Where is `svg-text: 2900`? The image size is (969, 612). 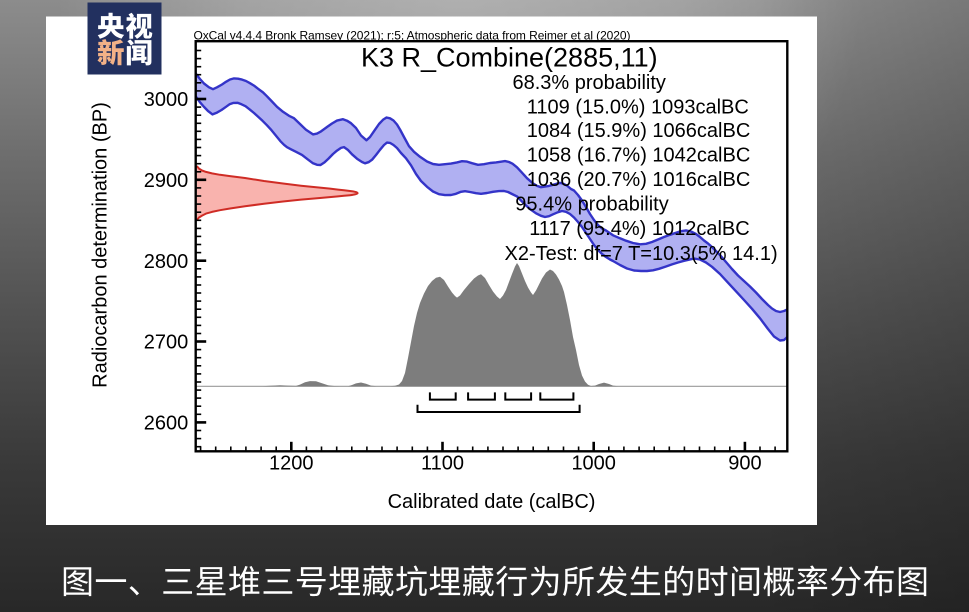 svg-text: 2900 is located at coordinates (166, 181).